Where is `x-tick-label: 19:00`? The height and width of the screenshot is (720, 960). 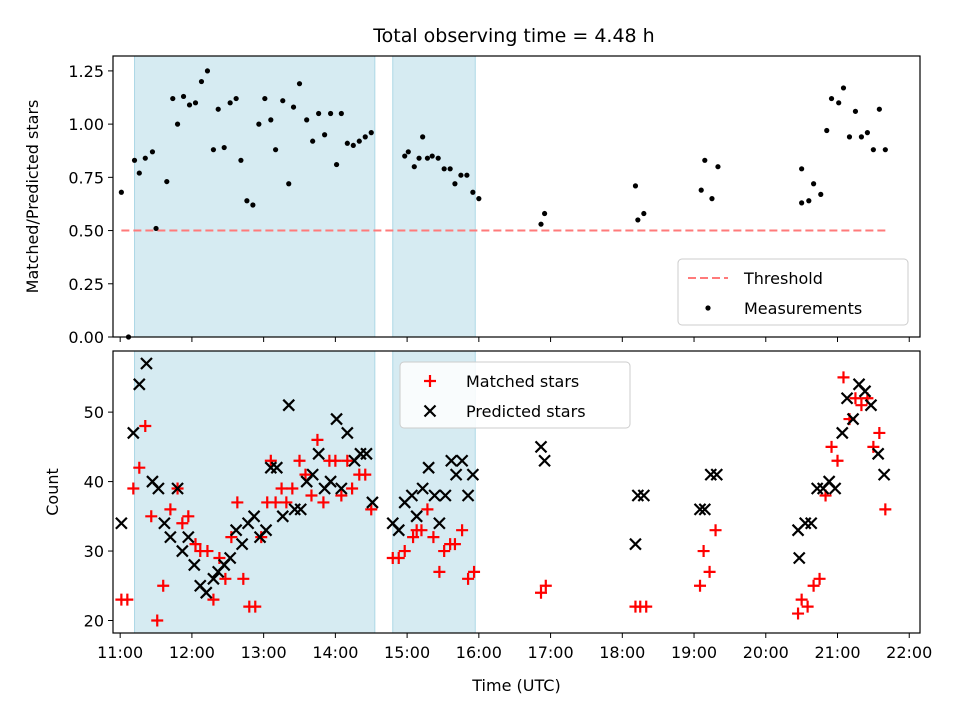 x-tick-label: 19:00 is located at coordinates (694, 652).